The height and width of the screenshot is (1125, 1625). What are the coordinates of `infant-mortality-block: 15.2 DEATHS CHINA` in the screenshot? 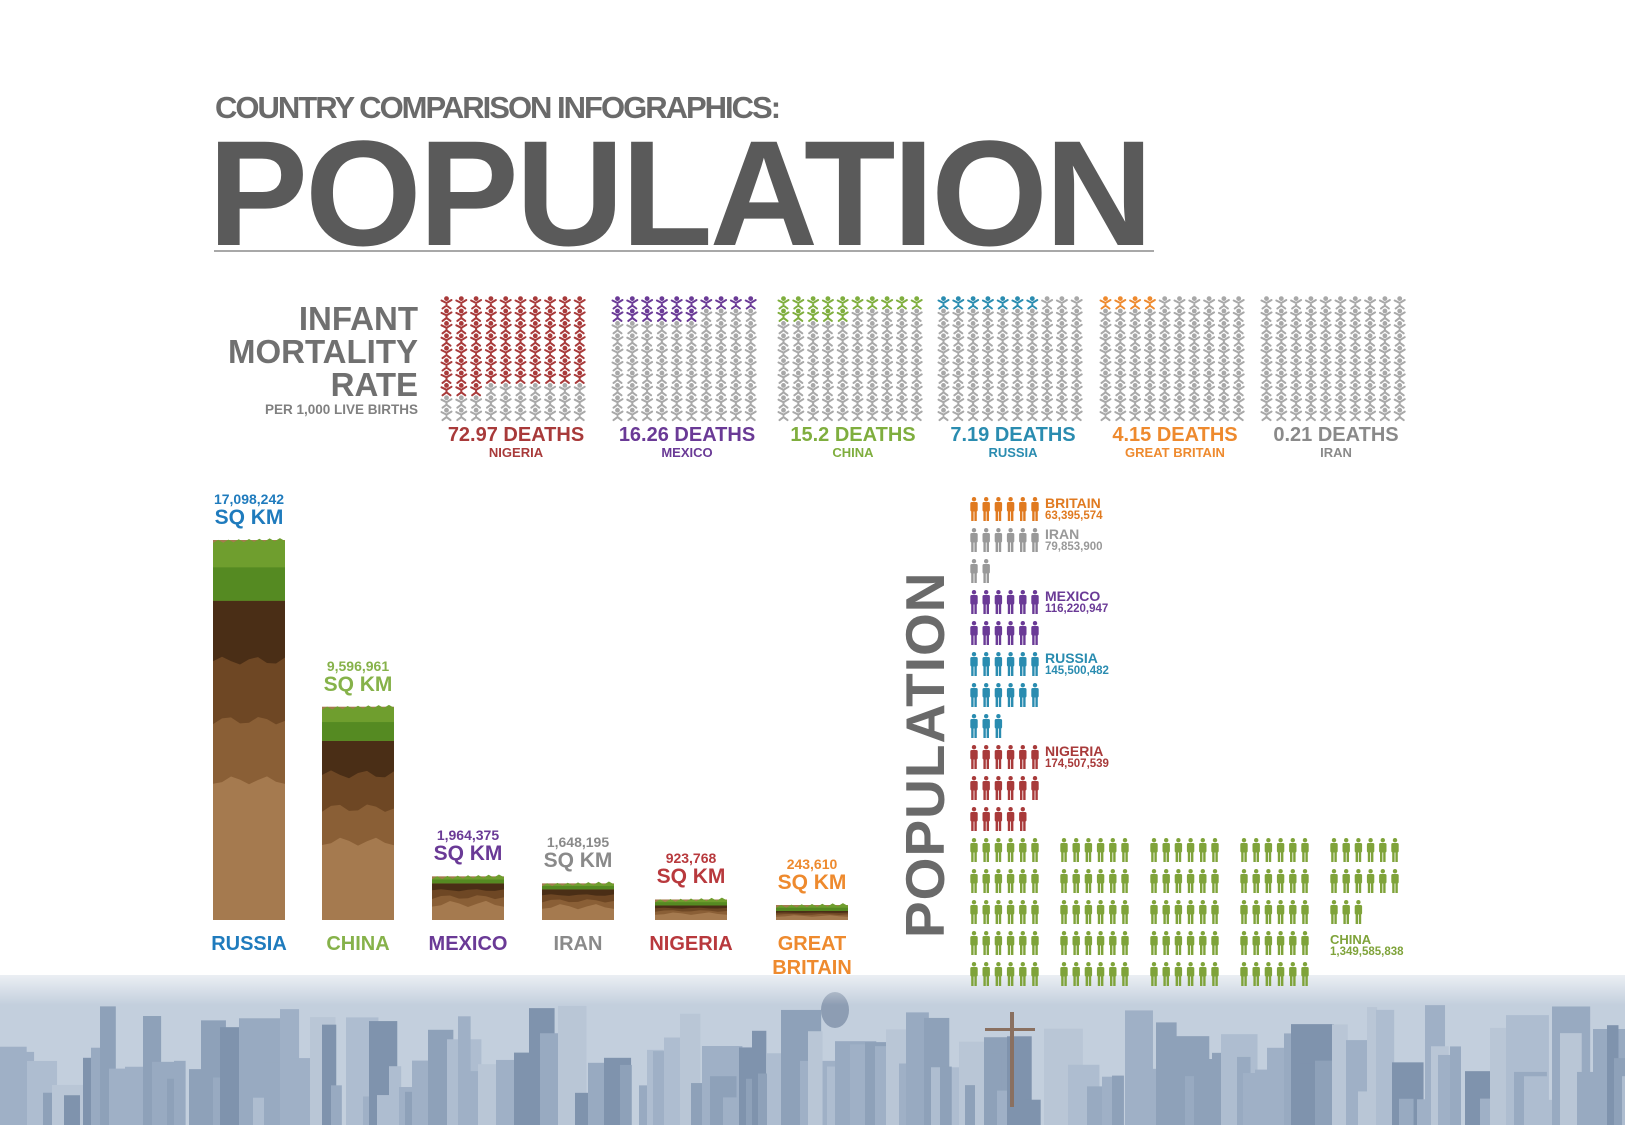 It's located at (853, 378).